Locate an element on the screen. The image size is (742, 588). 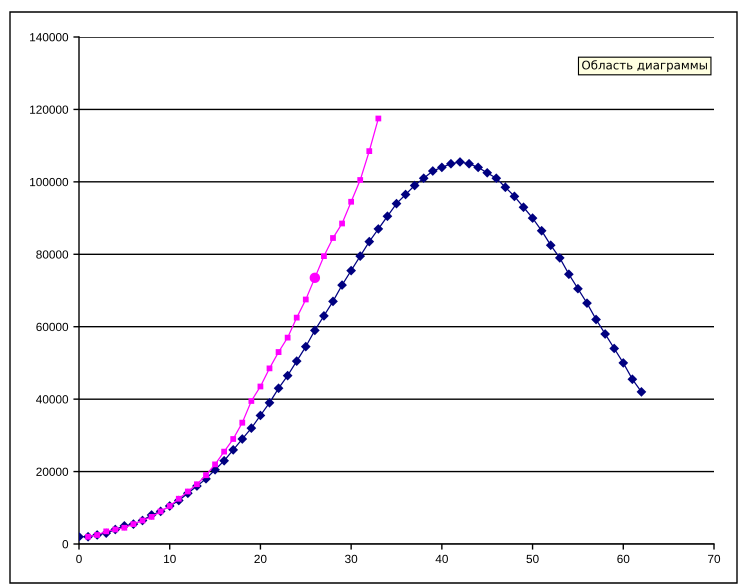
x-tick-label: 30 is located at coordinates (351, 559).